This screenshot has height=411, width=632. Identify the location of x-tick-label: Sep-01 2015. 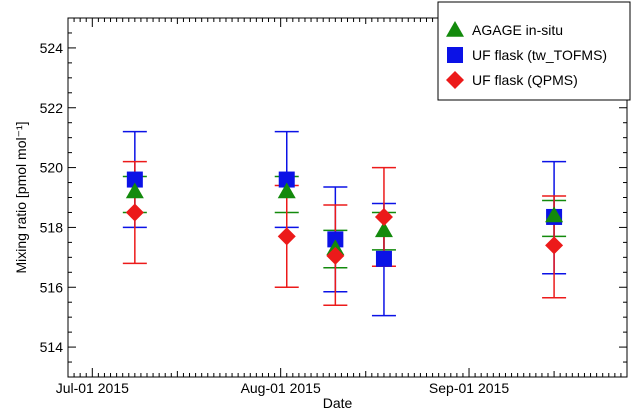
(469, 388).